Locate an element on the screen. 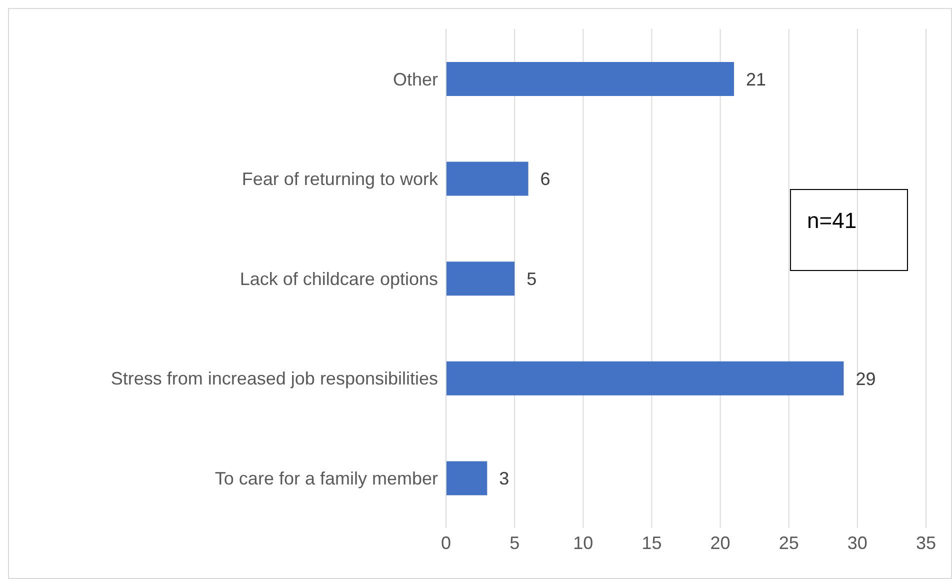 The height and width of the screenshot is (579, 952). x-tick-label: 15 is located at coordinates (652, 542).